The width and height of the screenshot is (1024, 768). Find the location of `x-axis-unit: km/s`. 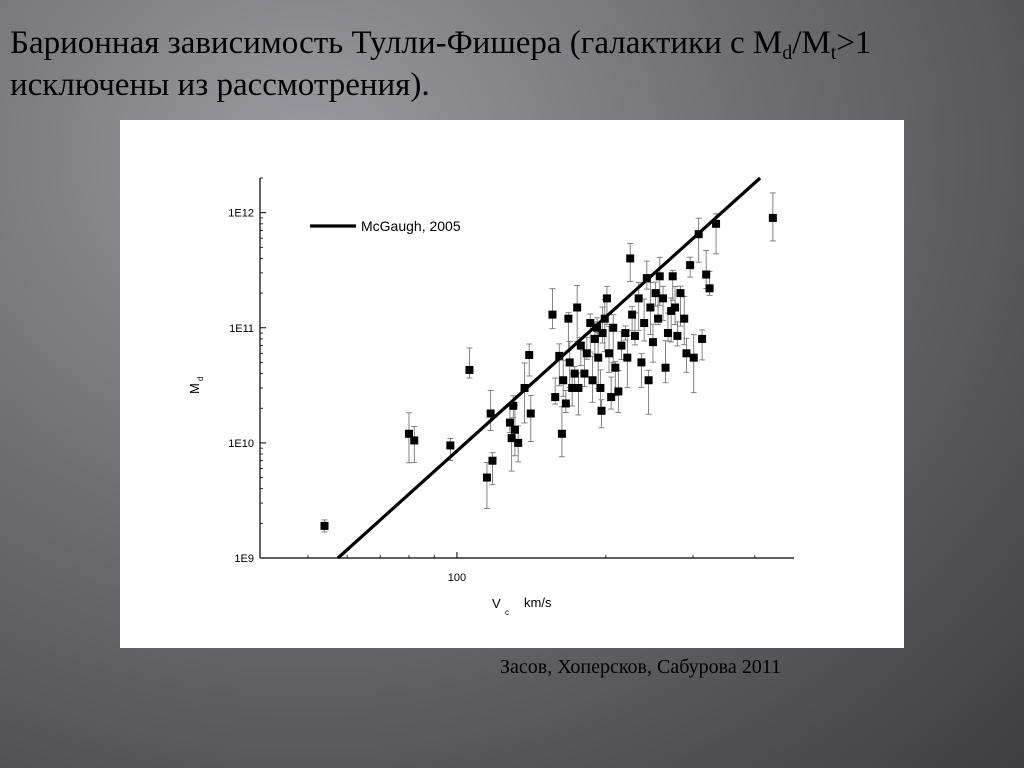

x-axis-unit: km/s is located at coordinates (538, 602).